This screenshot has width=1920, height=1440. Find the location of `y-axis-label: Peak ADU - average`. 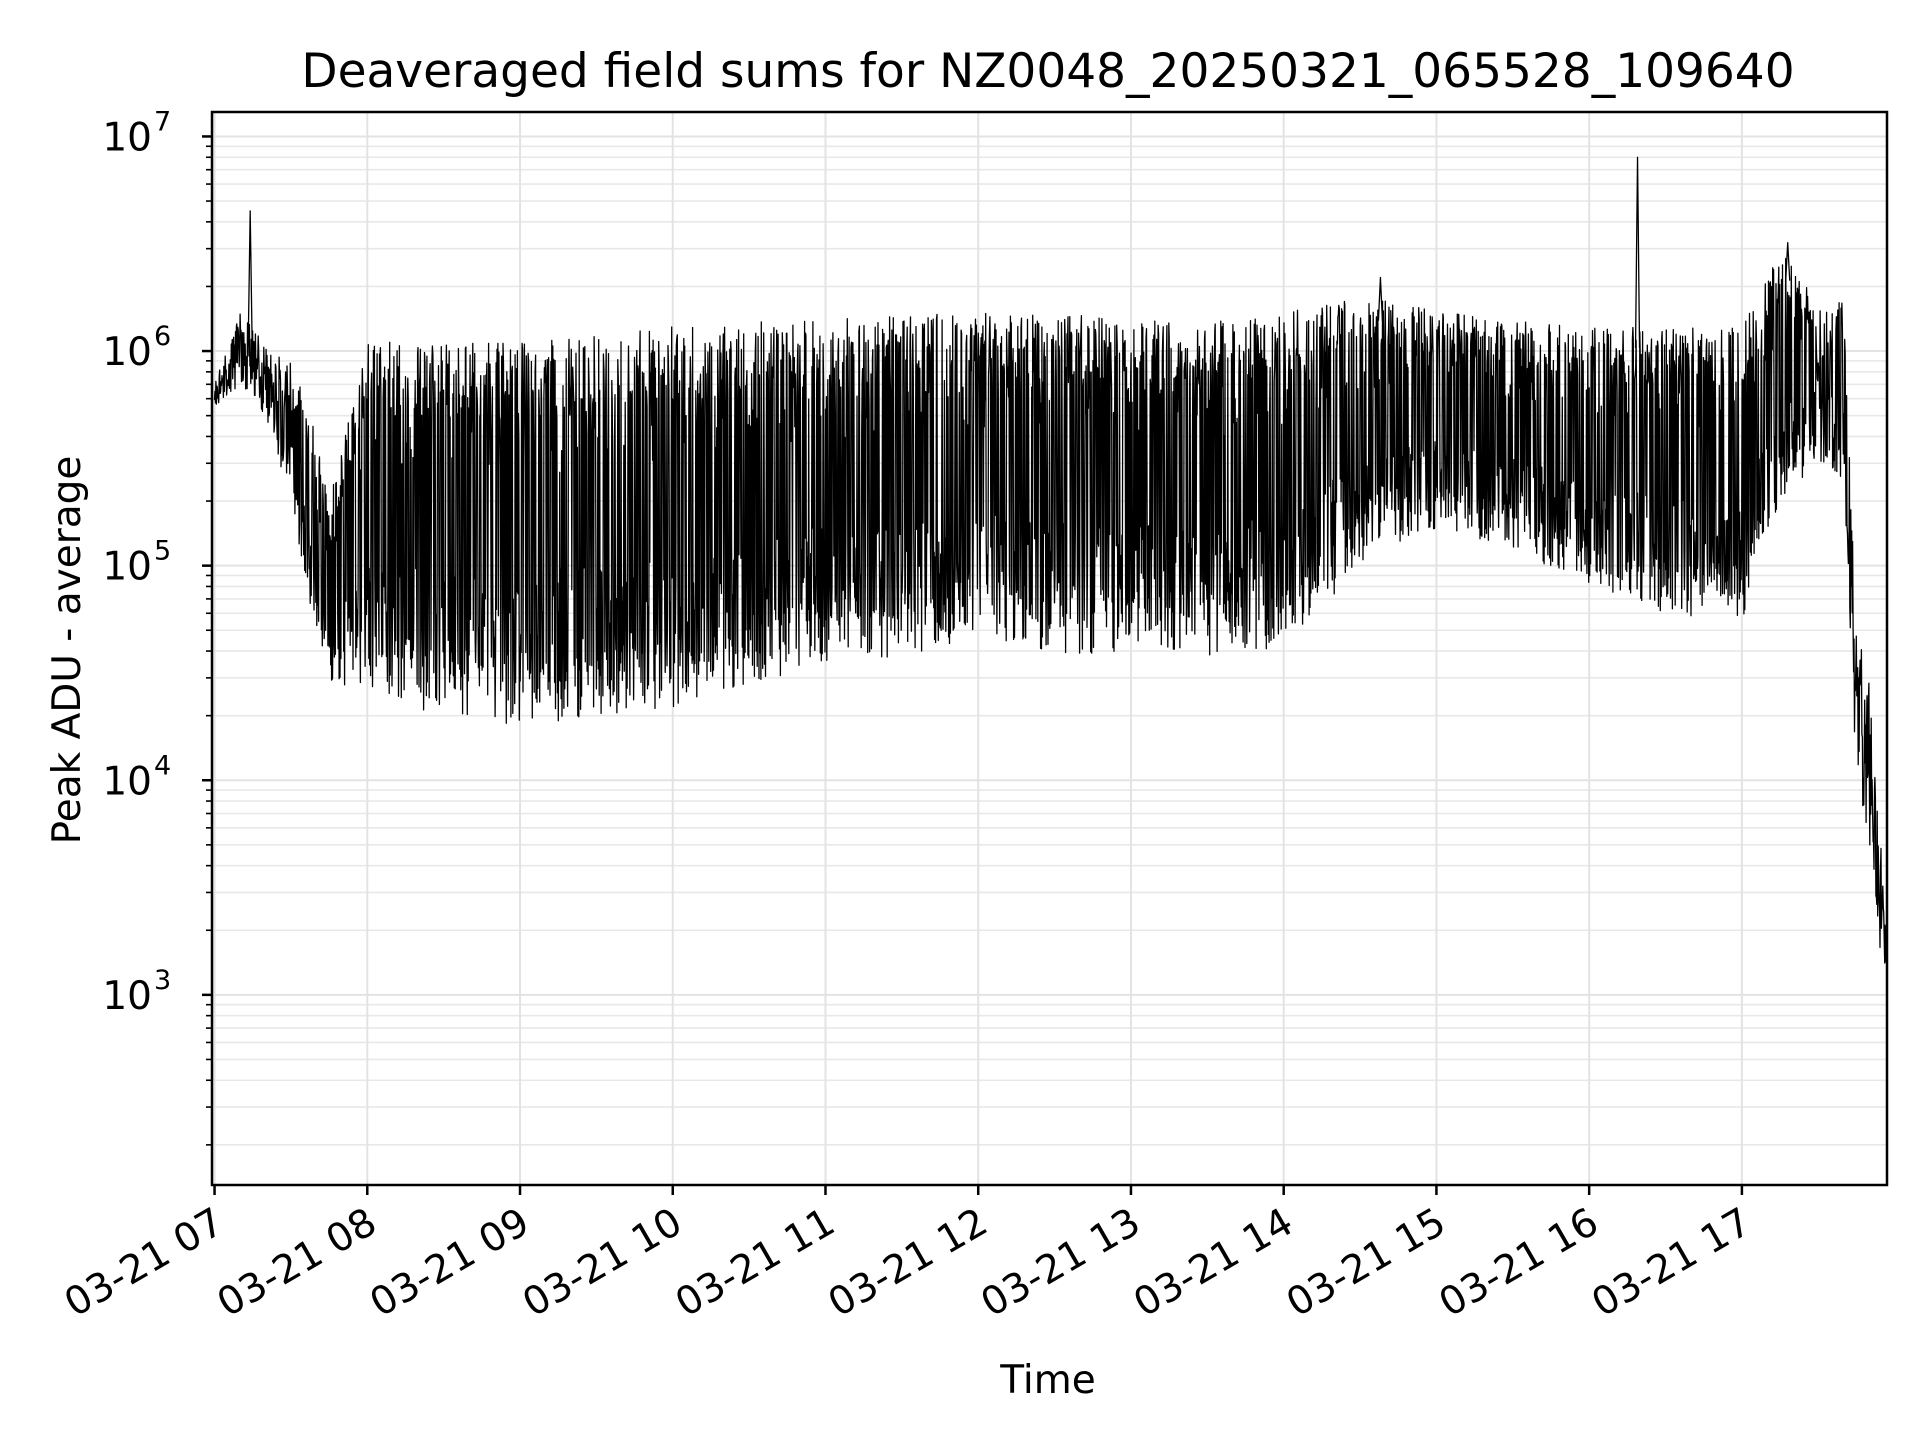

y-axis-label: Peak ADU - average is located at coordinates (67, 650).